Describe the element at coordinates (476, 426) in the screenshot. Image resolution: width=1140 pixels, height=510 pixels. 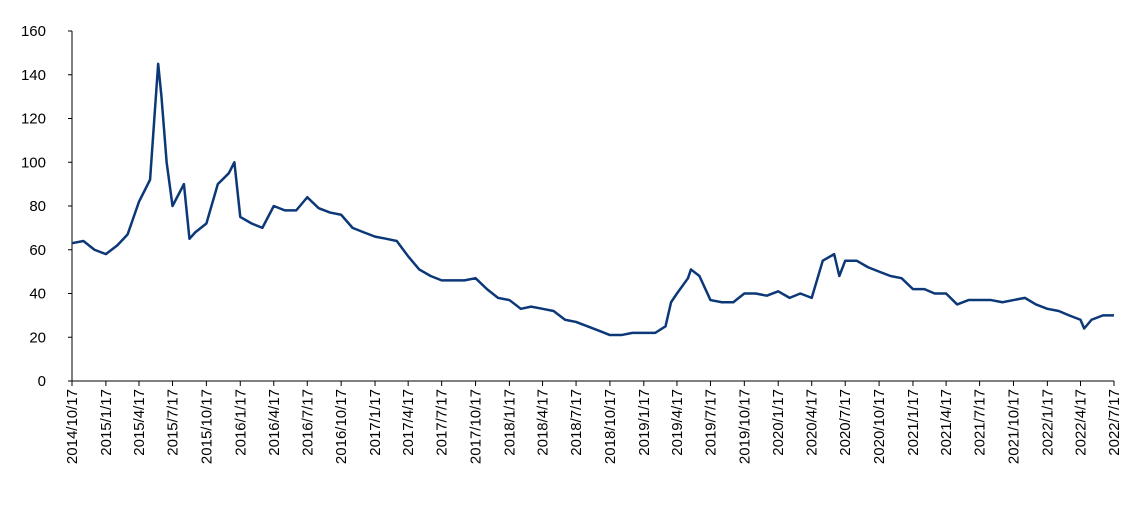
I see `x-tick-label: 2017/10/17` at that location.